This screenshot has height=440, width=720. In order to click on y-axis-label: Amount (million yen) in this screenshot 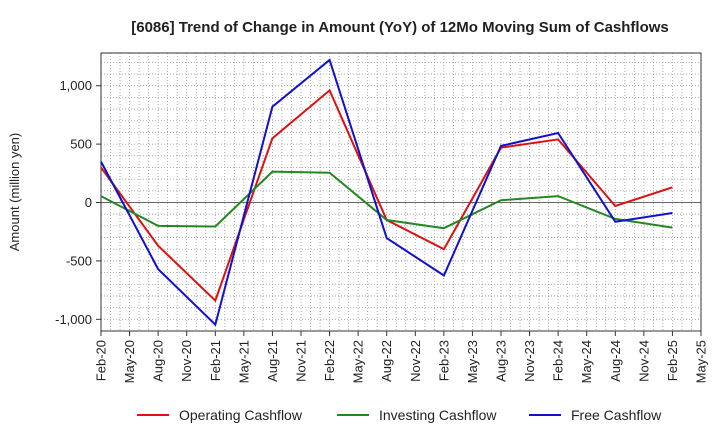, I will do `click(14, 192)`.